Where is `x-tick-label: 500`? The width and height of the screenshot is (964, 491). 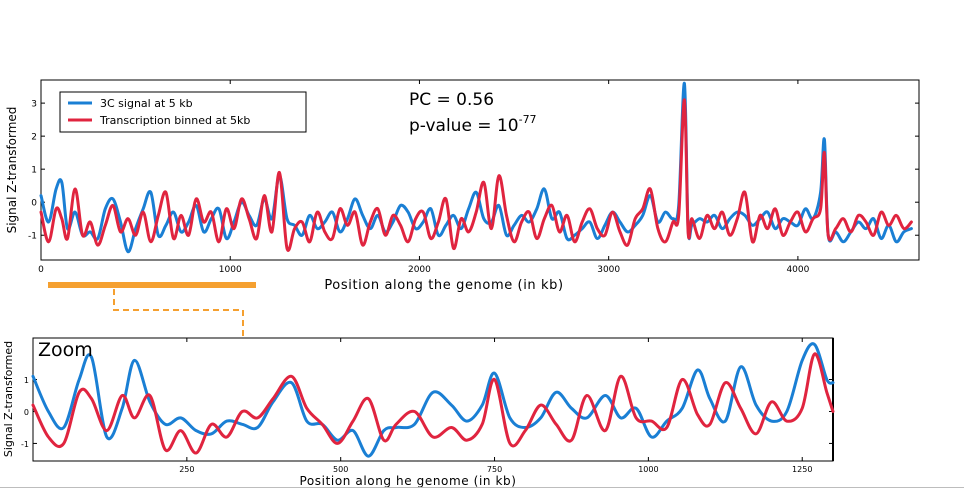 x-tick-label: 500 is located at coordinates (340, 469).